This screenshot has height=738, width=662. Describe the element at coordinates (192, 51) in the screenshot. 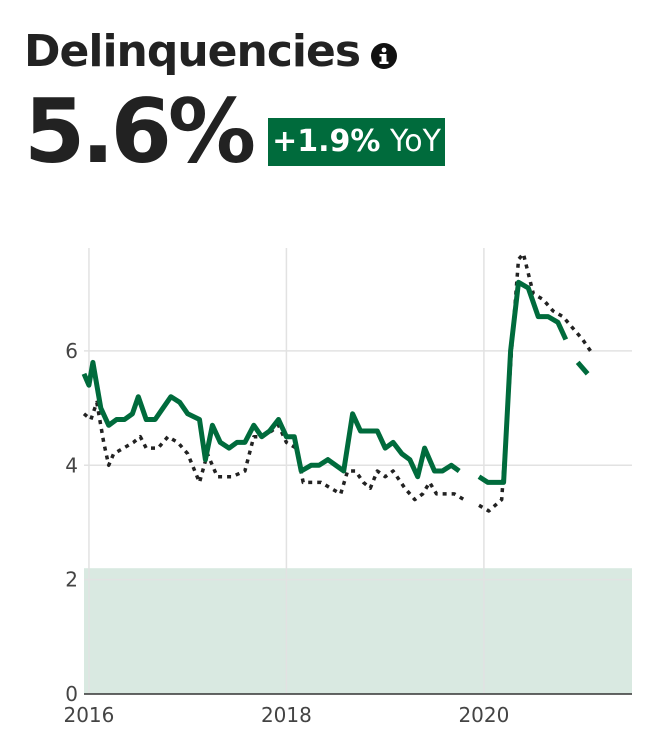

I see `page-title: Delinquencies` at that location.